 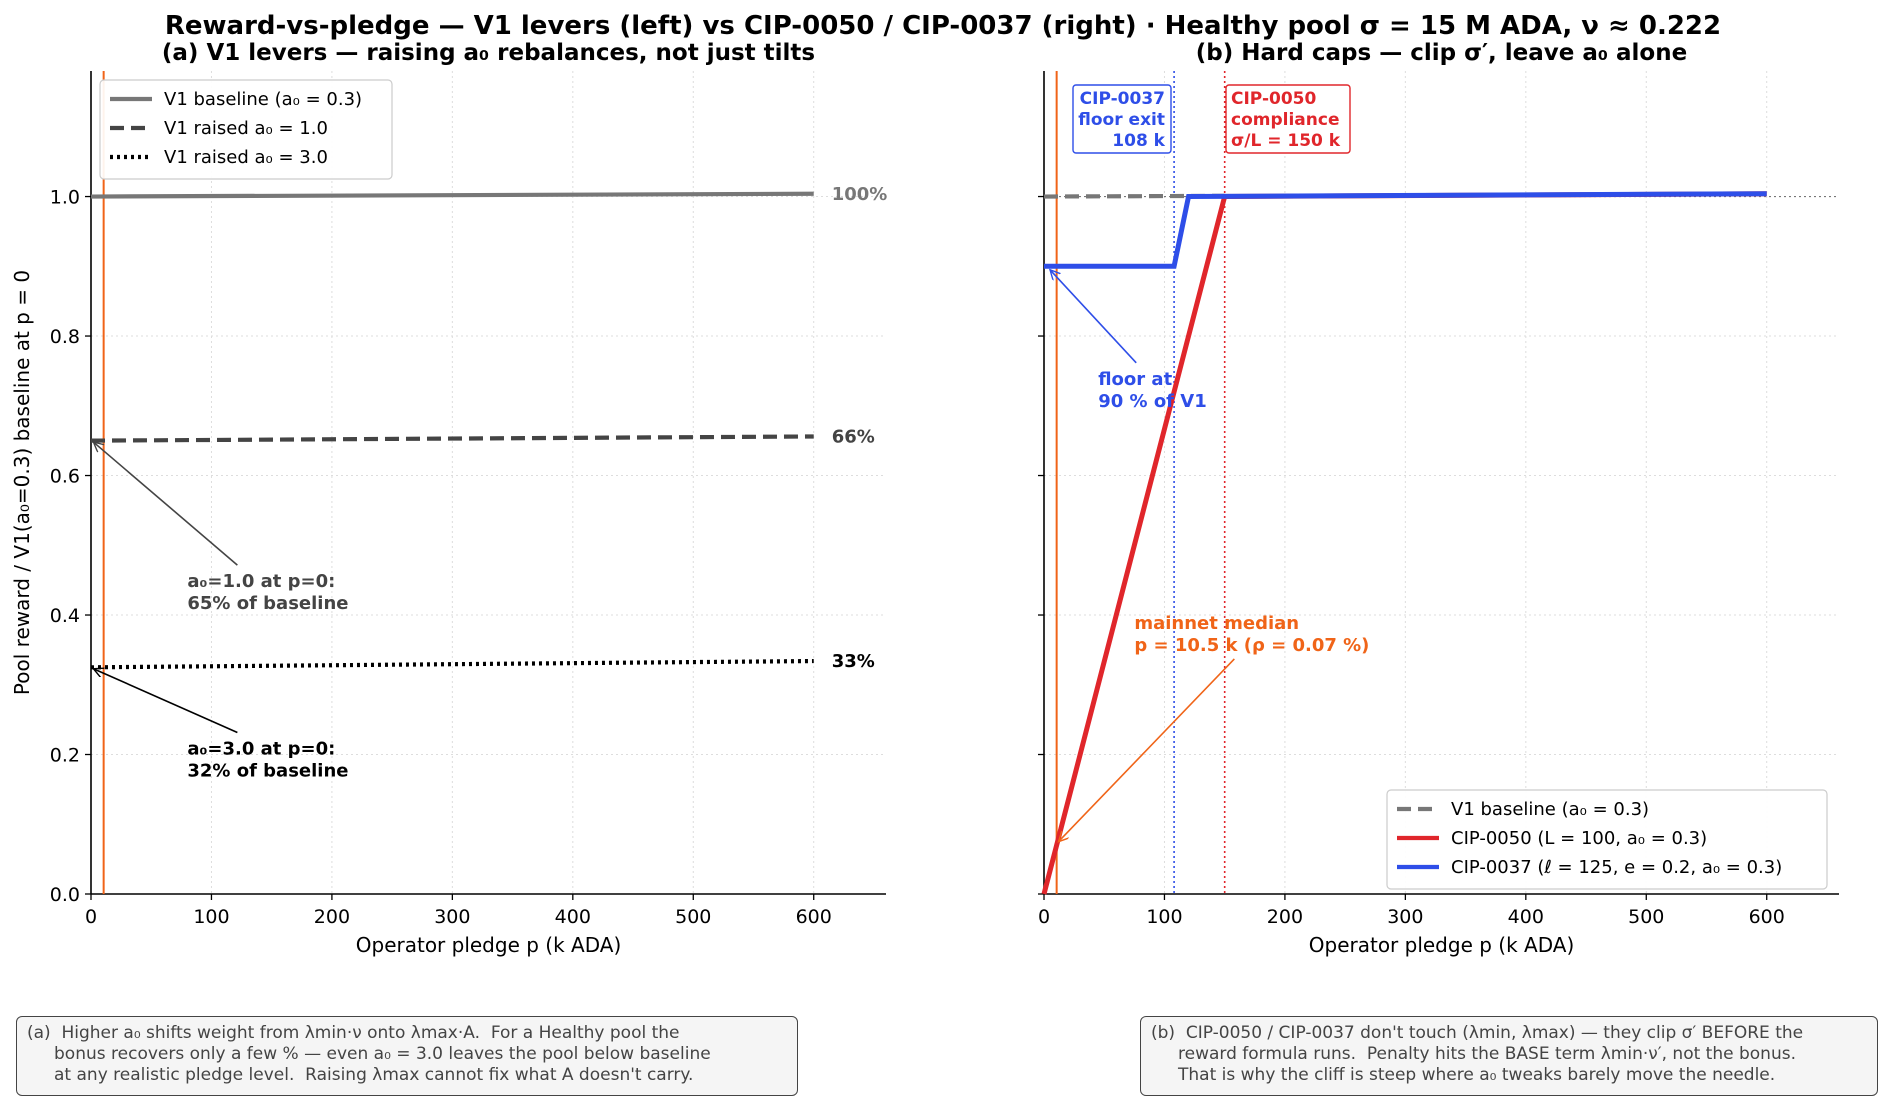 What do you see at coordinates (65, 198) in the screenshot?
I see `y-tick-label: 1.0` at bounding box center [65, 198].